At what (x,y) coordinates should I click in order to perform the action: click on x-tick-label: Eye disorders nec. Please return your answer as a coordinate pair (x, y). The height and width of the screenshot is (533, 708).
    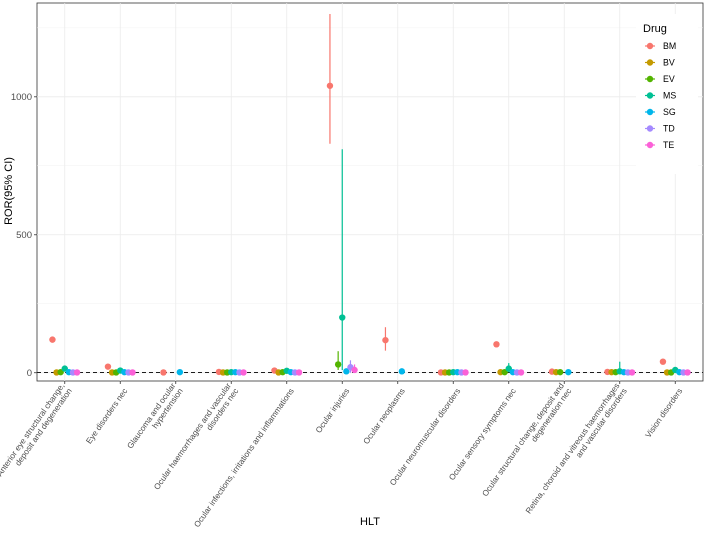
    Looking at the image, I should click on (106, 416).